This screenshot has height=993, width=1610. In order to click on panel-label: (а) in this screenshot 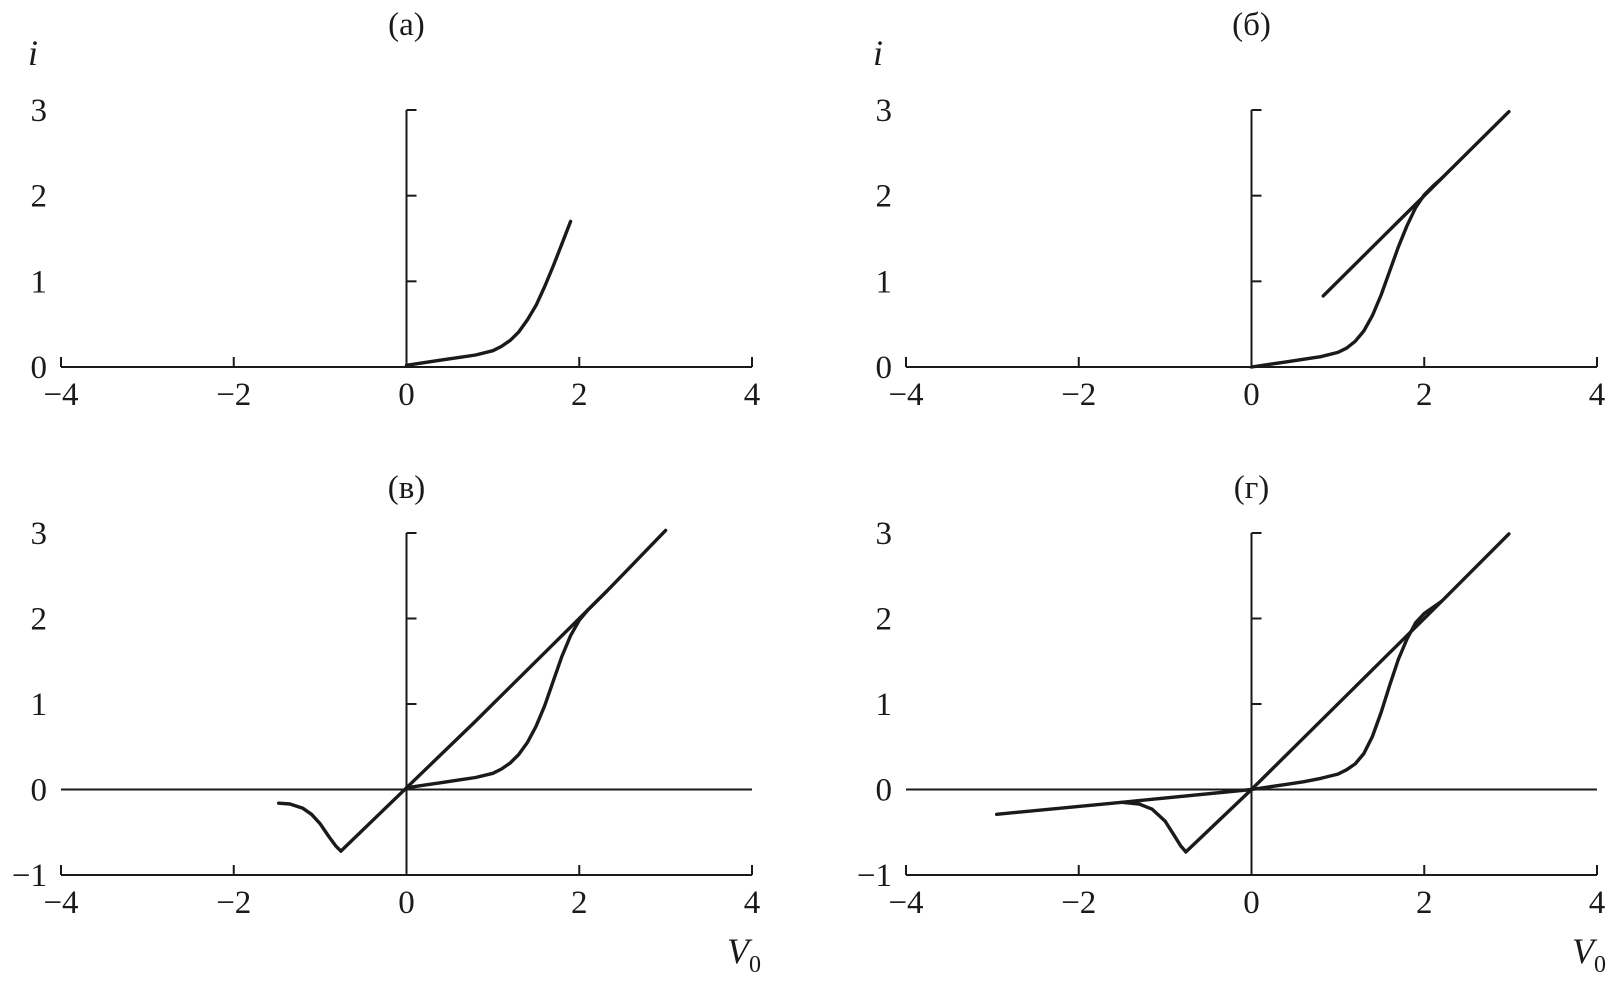, I will do `click(406, 25)`.